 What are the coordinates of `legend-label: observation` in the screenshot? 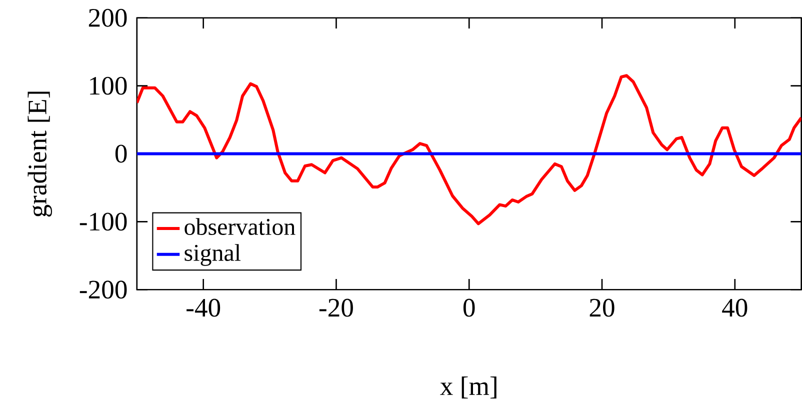 It's located at (240, 226).